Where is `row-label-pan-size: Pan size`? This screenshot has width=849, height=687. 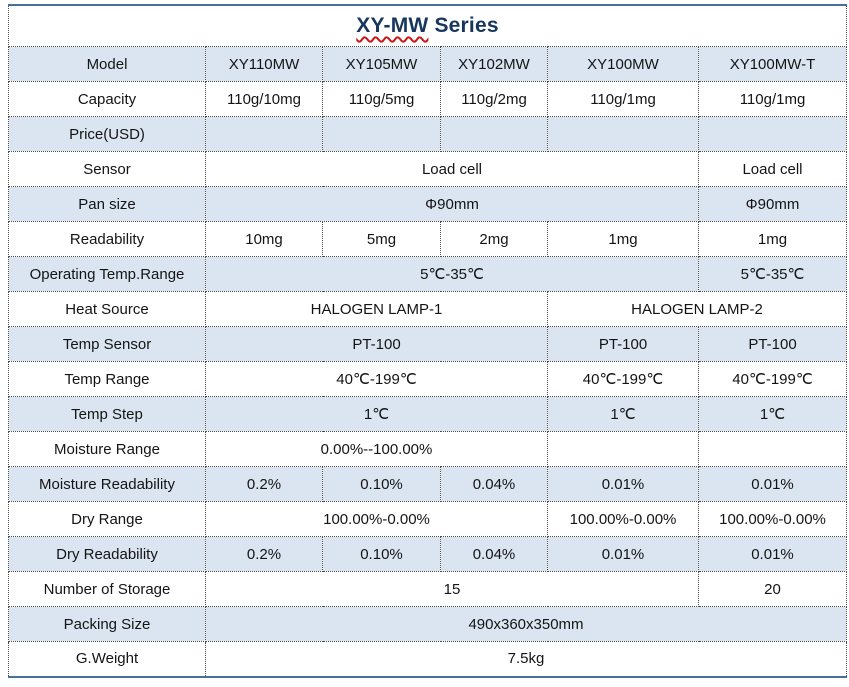 row-label-pan-size: Pan size is located at coordinates (107, 204).